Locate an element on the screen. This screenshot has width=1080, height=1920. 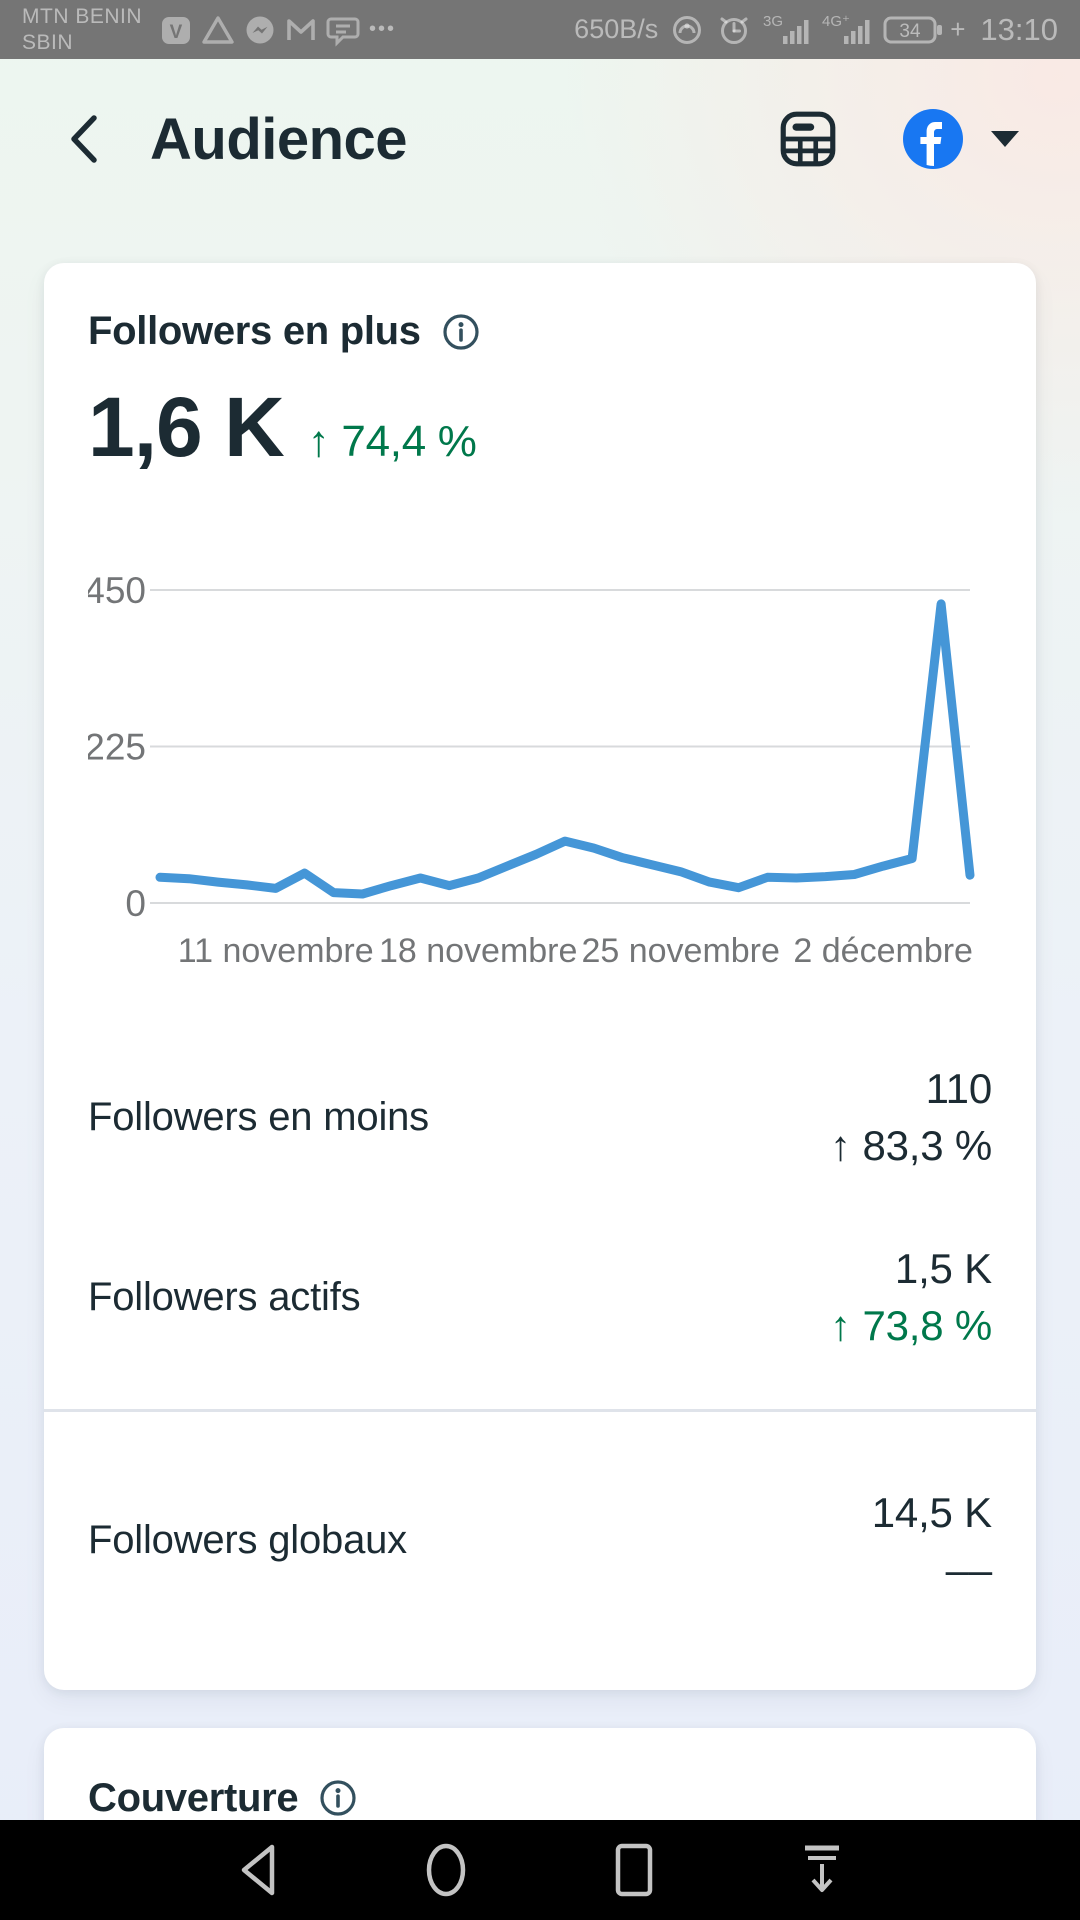
followers-card-header: Followers en plus is located at coordinates (540, 331).